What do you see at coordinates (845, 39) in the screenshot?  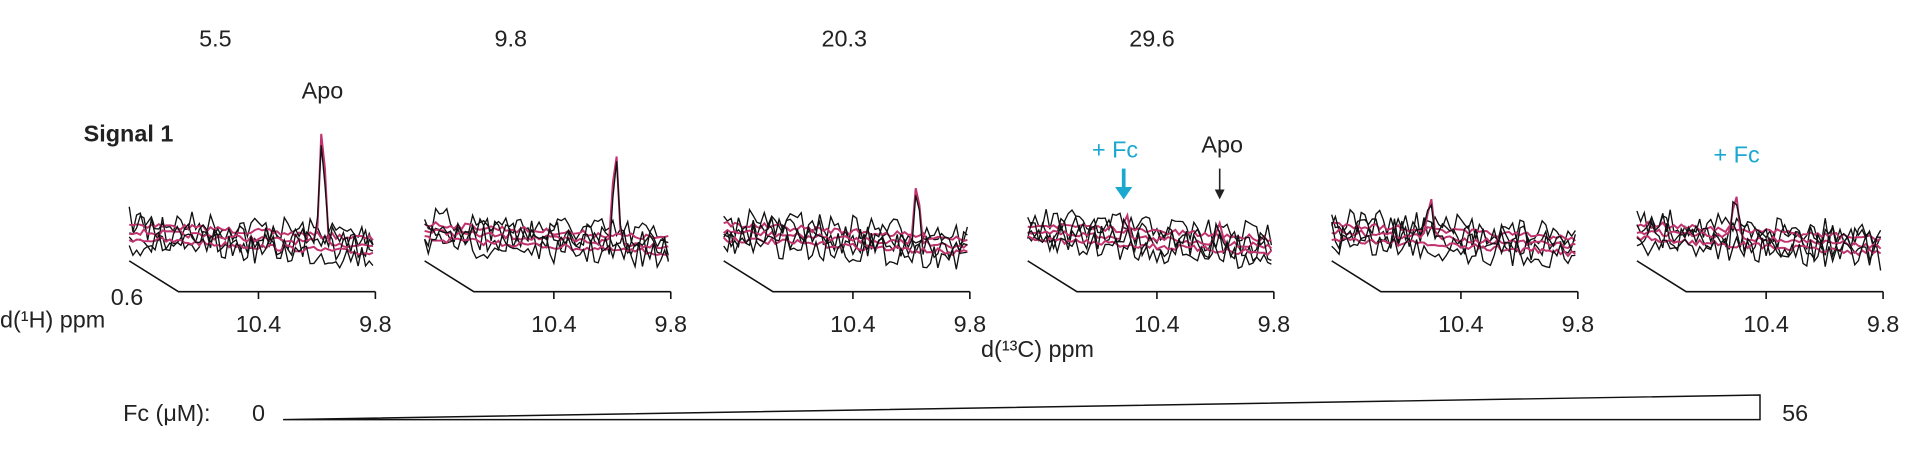 I see `titration-label: 20.3` at bounding box center [845, 39].